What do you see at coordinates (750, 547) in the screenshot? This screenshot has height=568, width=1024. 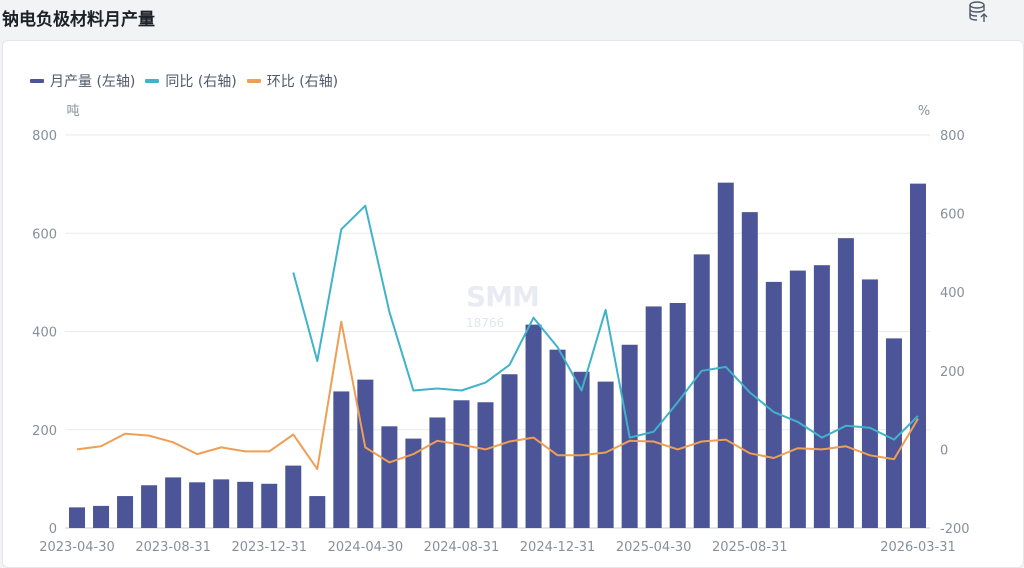 I see `x-tick-label: 2025-08-31` at bounding box center [750, 547].